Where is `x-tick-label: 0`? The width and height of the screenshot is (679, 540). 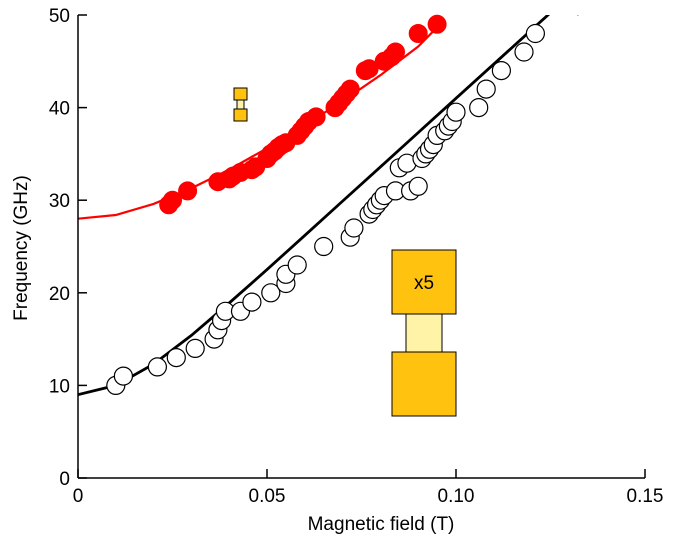
x-tick-label: 0 is located at coordinates (78, 496).